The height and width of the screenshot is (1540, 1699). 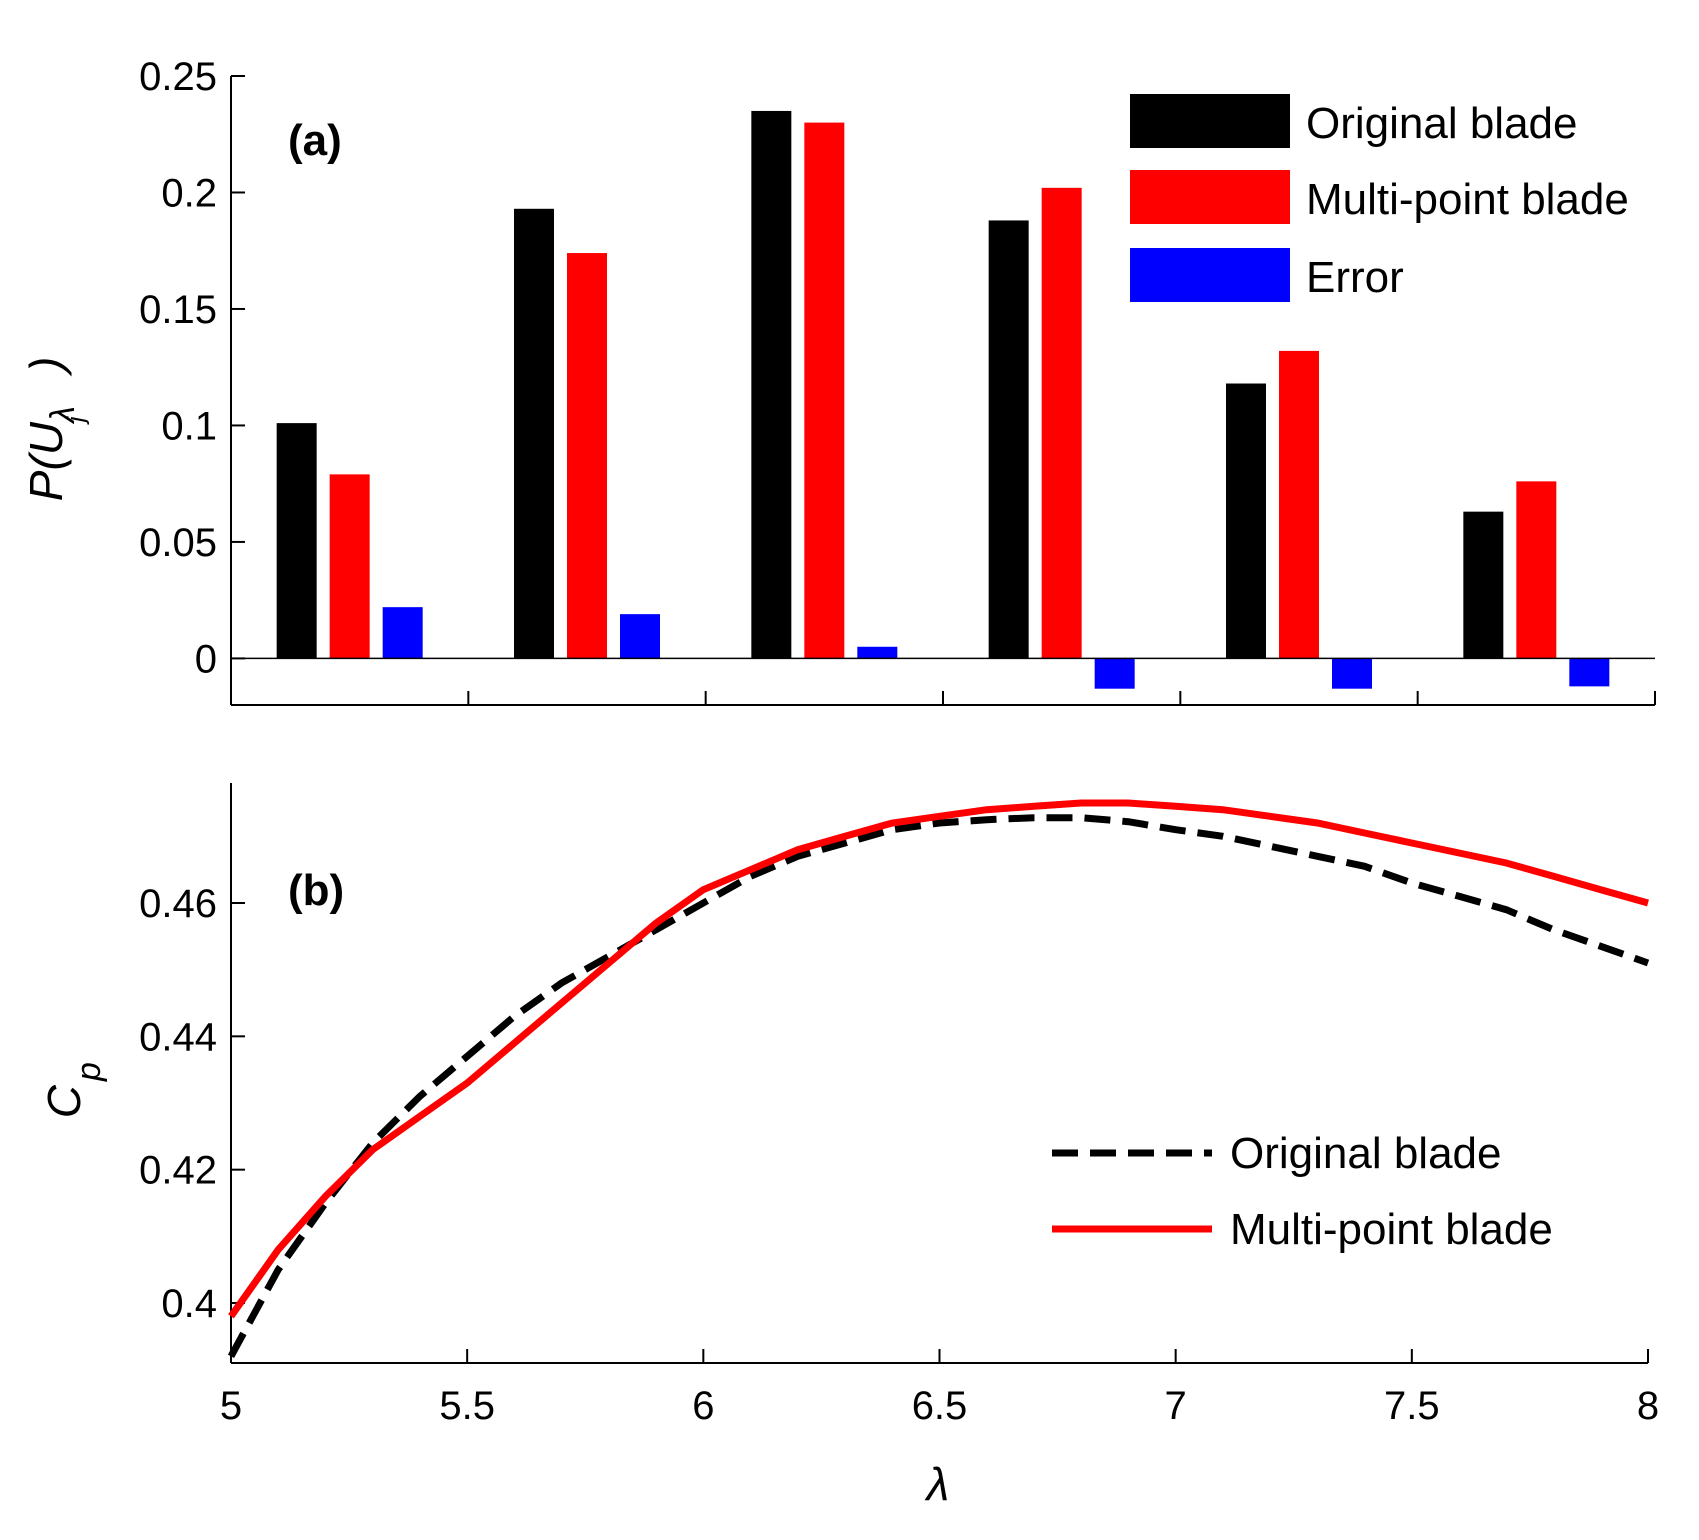 I want to click on panel-b-y-tick-label: 0.42, so click(x=178, y=1171).